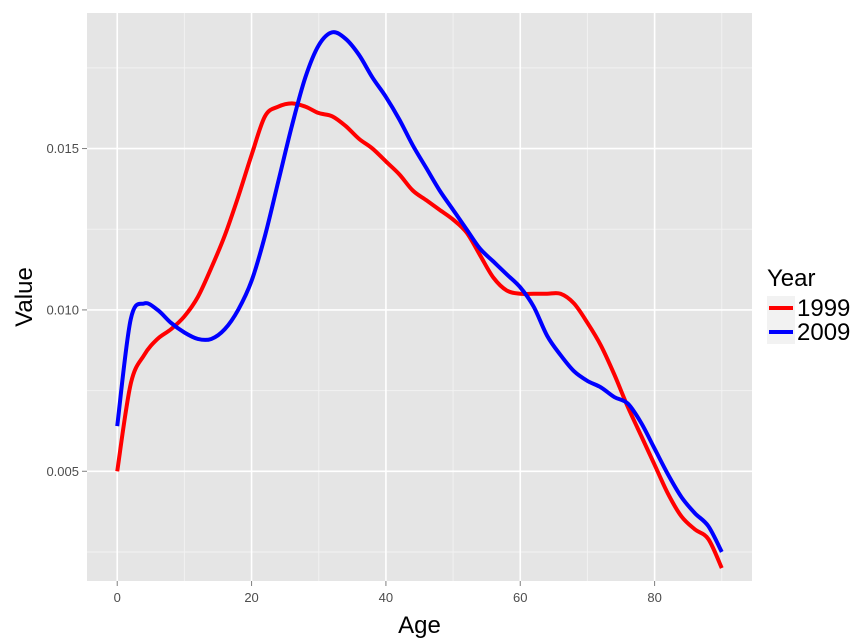 The height and width of the screenshot is (641, 864). Describe the element at coordinates (62, 471) in the screenshot. I see `y-tick-label: 0.005` at that location.